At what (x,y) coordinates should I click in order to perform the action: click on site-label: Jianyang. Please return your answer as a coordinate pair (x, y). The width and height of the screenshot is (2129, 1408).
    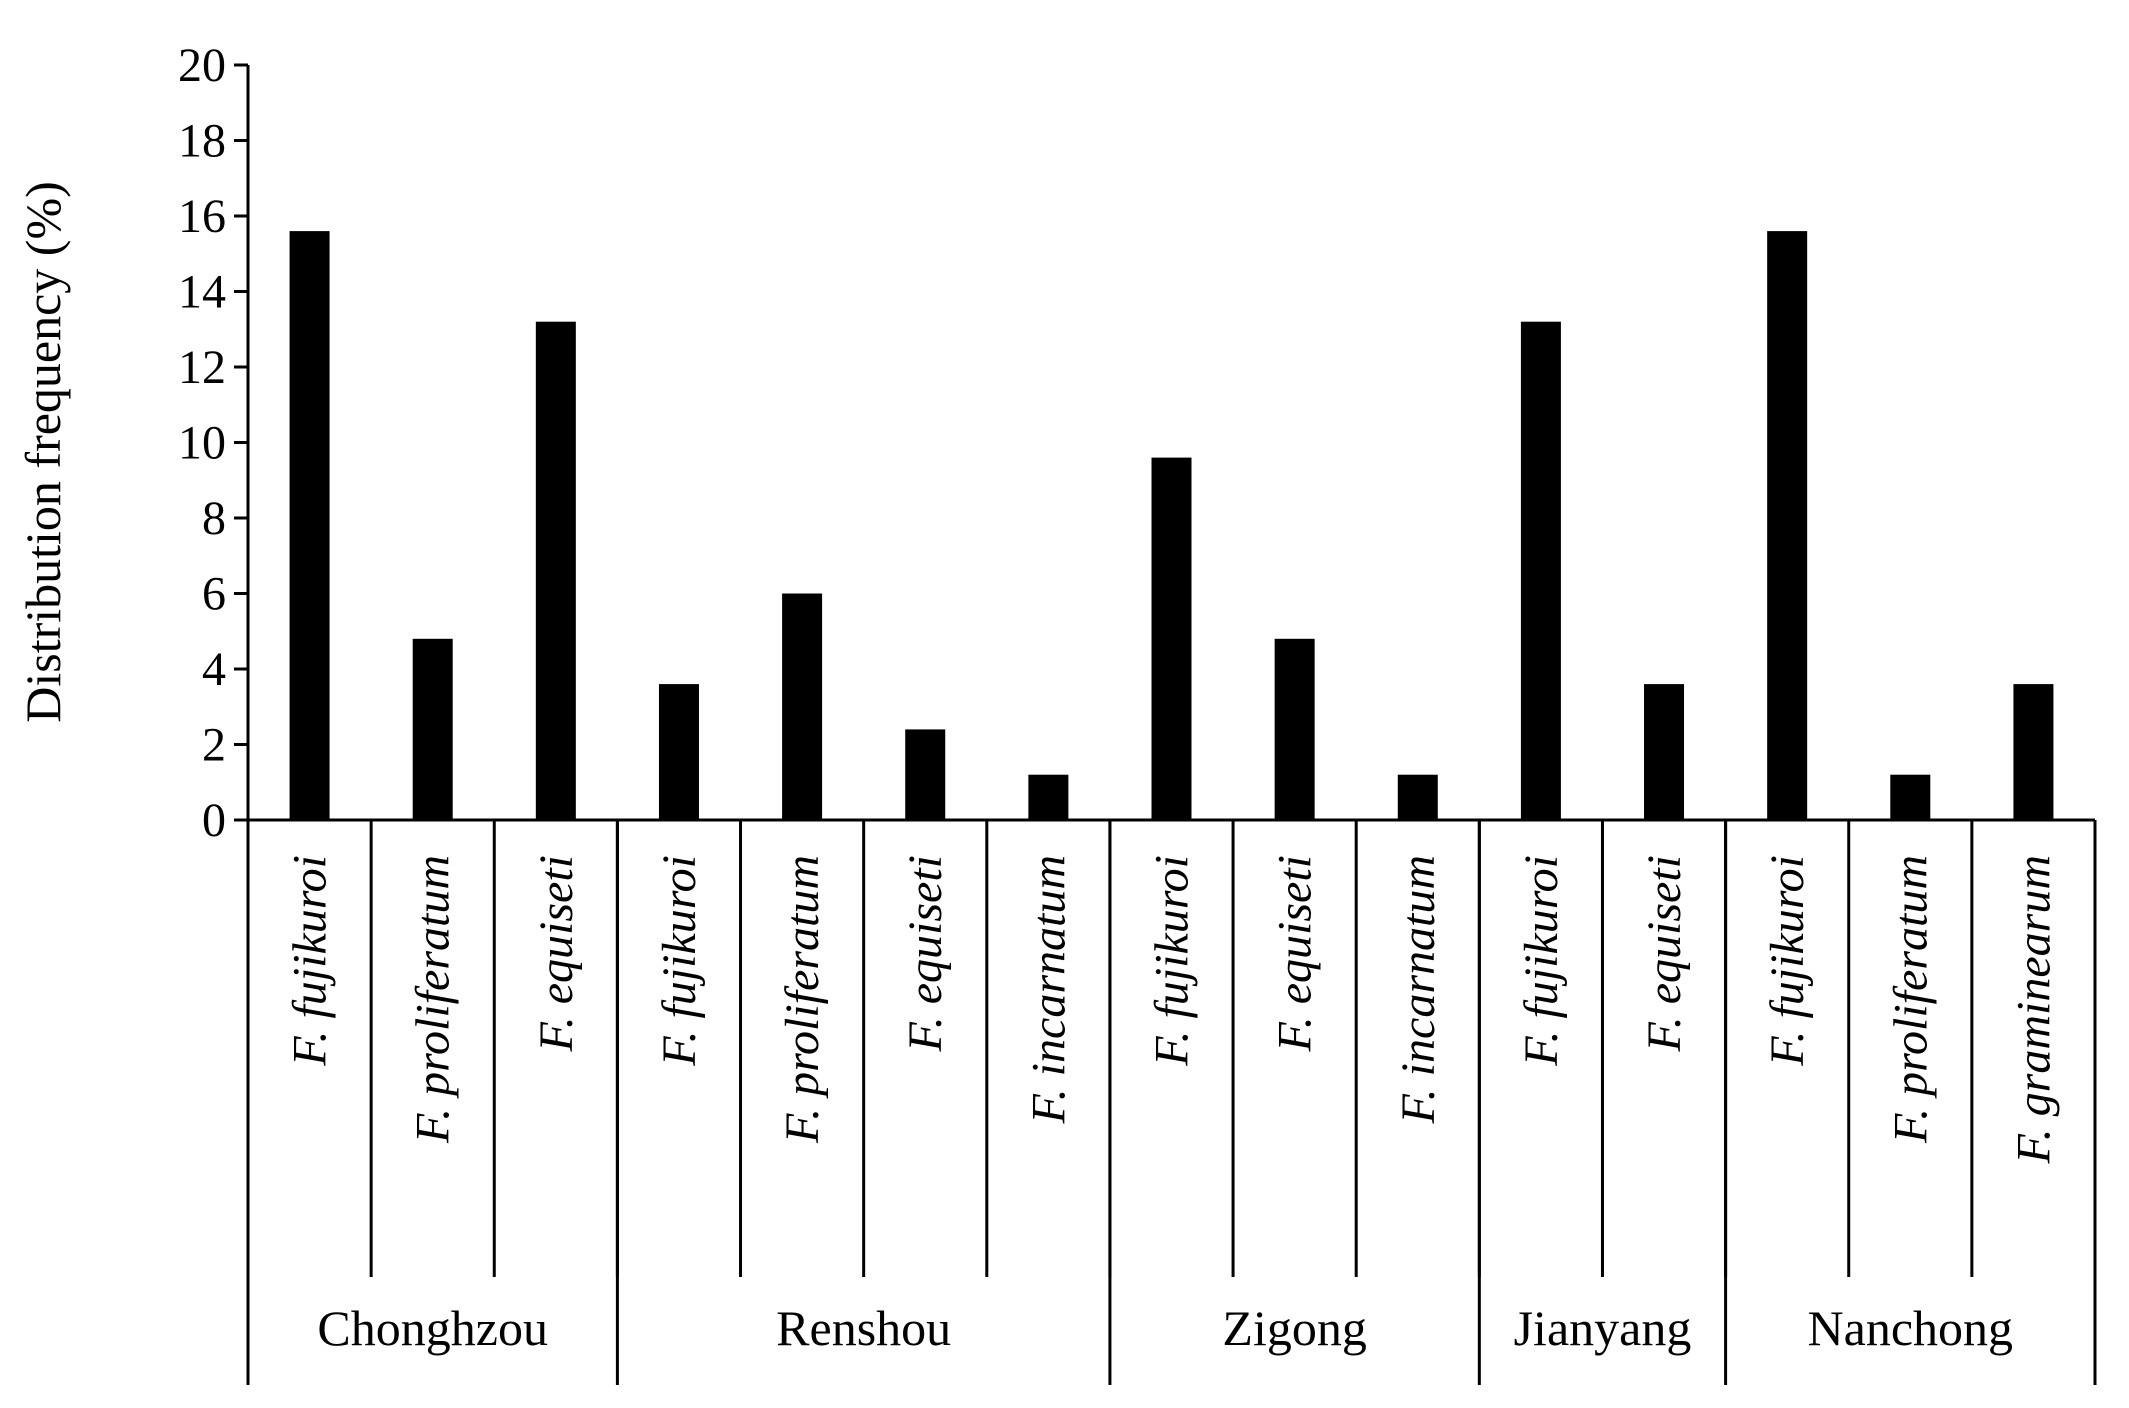
    Looking at the image, I should click on (1603, 1328).